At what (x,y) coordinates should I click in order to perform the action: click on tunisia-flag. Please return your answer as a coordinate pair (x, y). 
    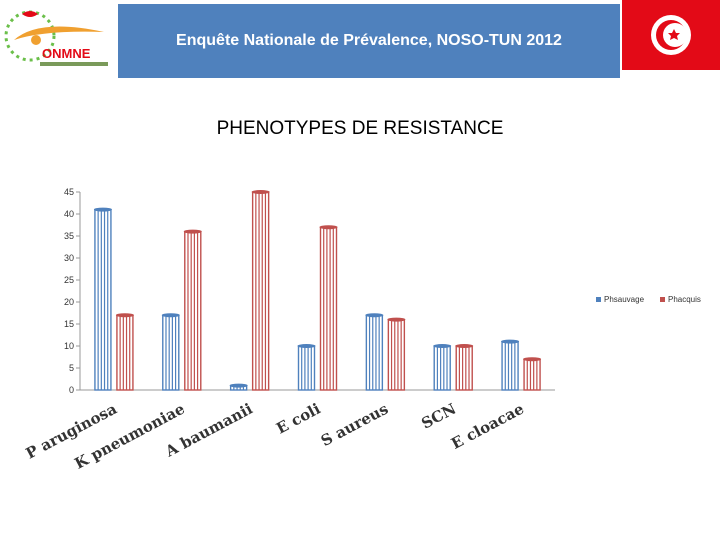
    Looking at the image, I should click on (671, 35).